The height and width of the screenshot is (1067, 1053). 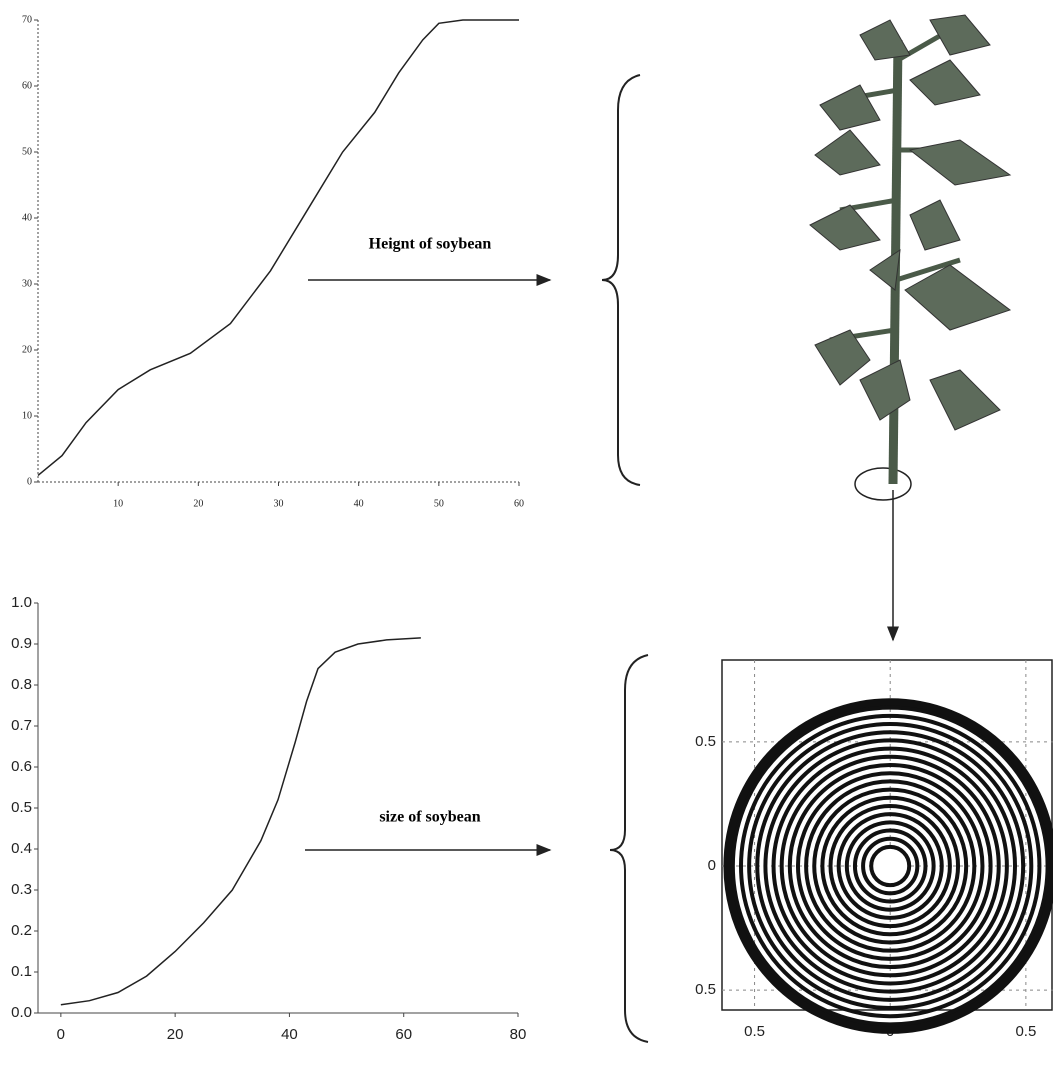 I want to click on x-tick-label: 30, so click(x=279, y=503).